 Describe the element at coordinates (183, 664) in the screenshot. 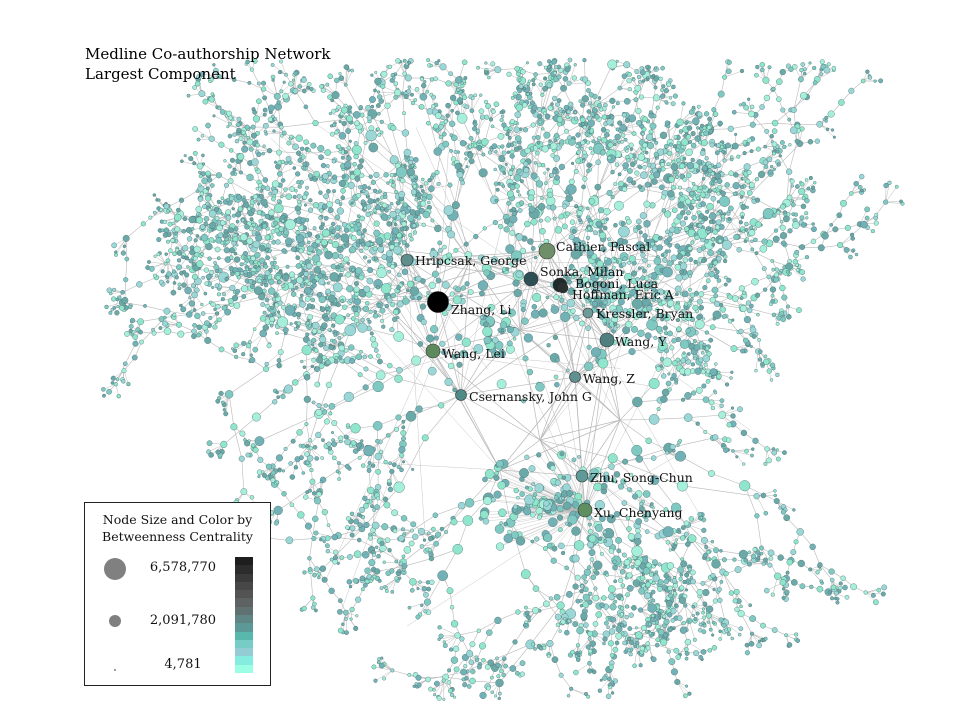

I see `legend-value-small: 4,781` at that location.